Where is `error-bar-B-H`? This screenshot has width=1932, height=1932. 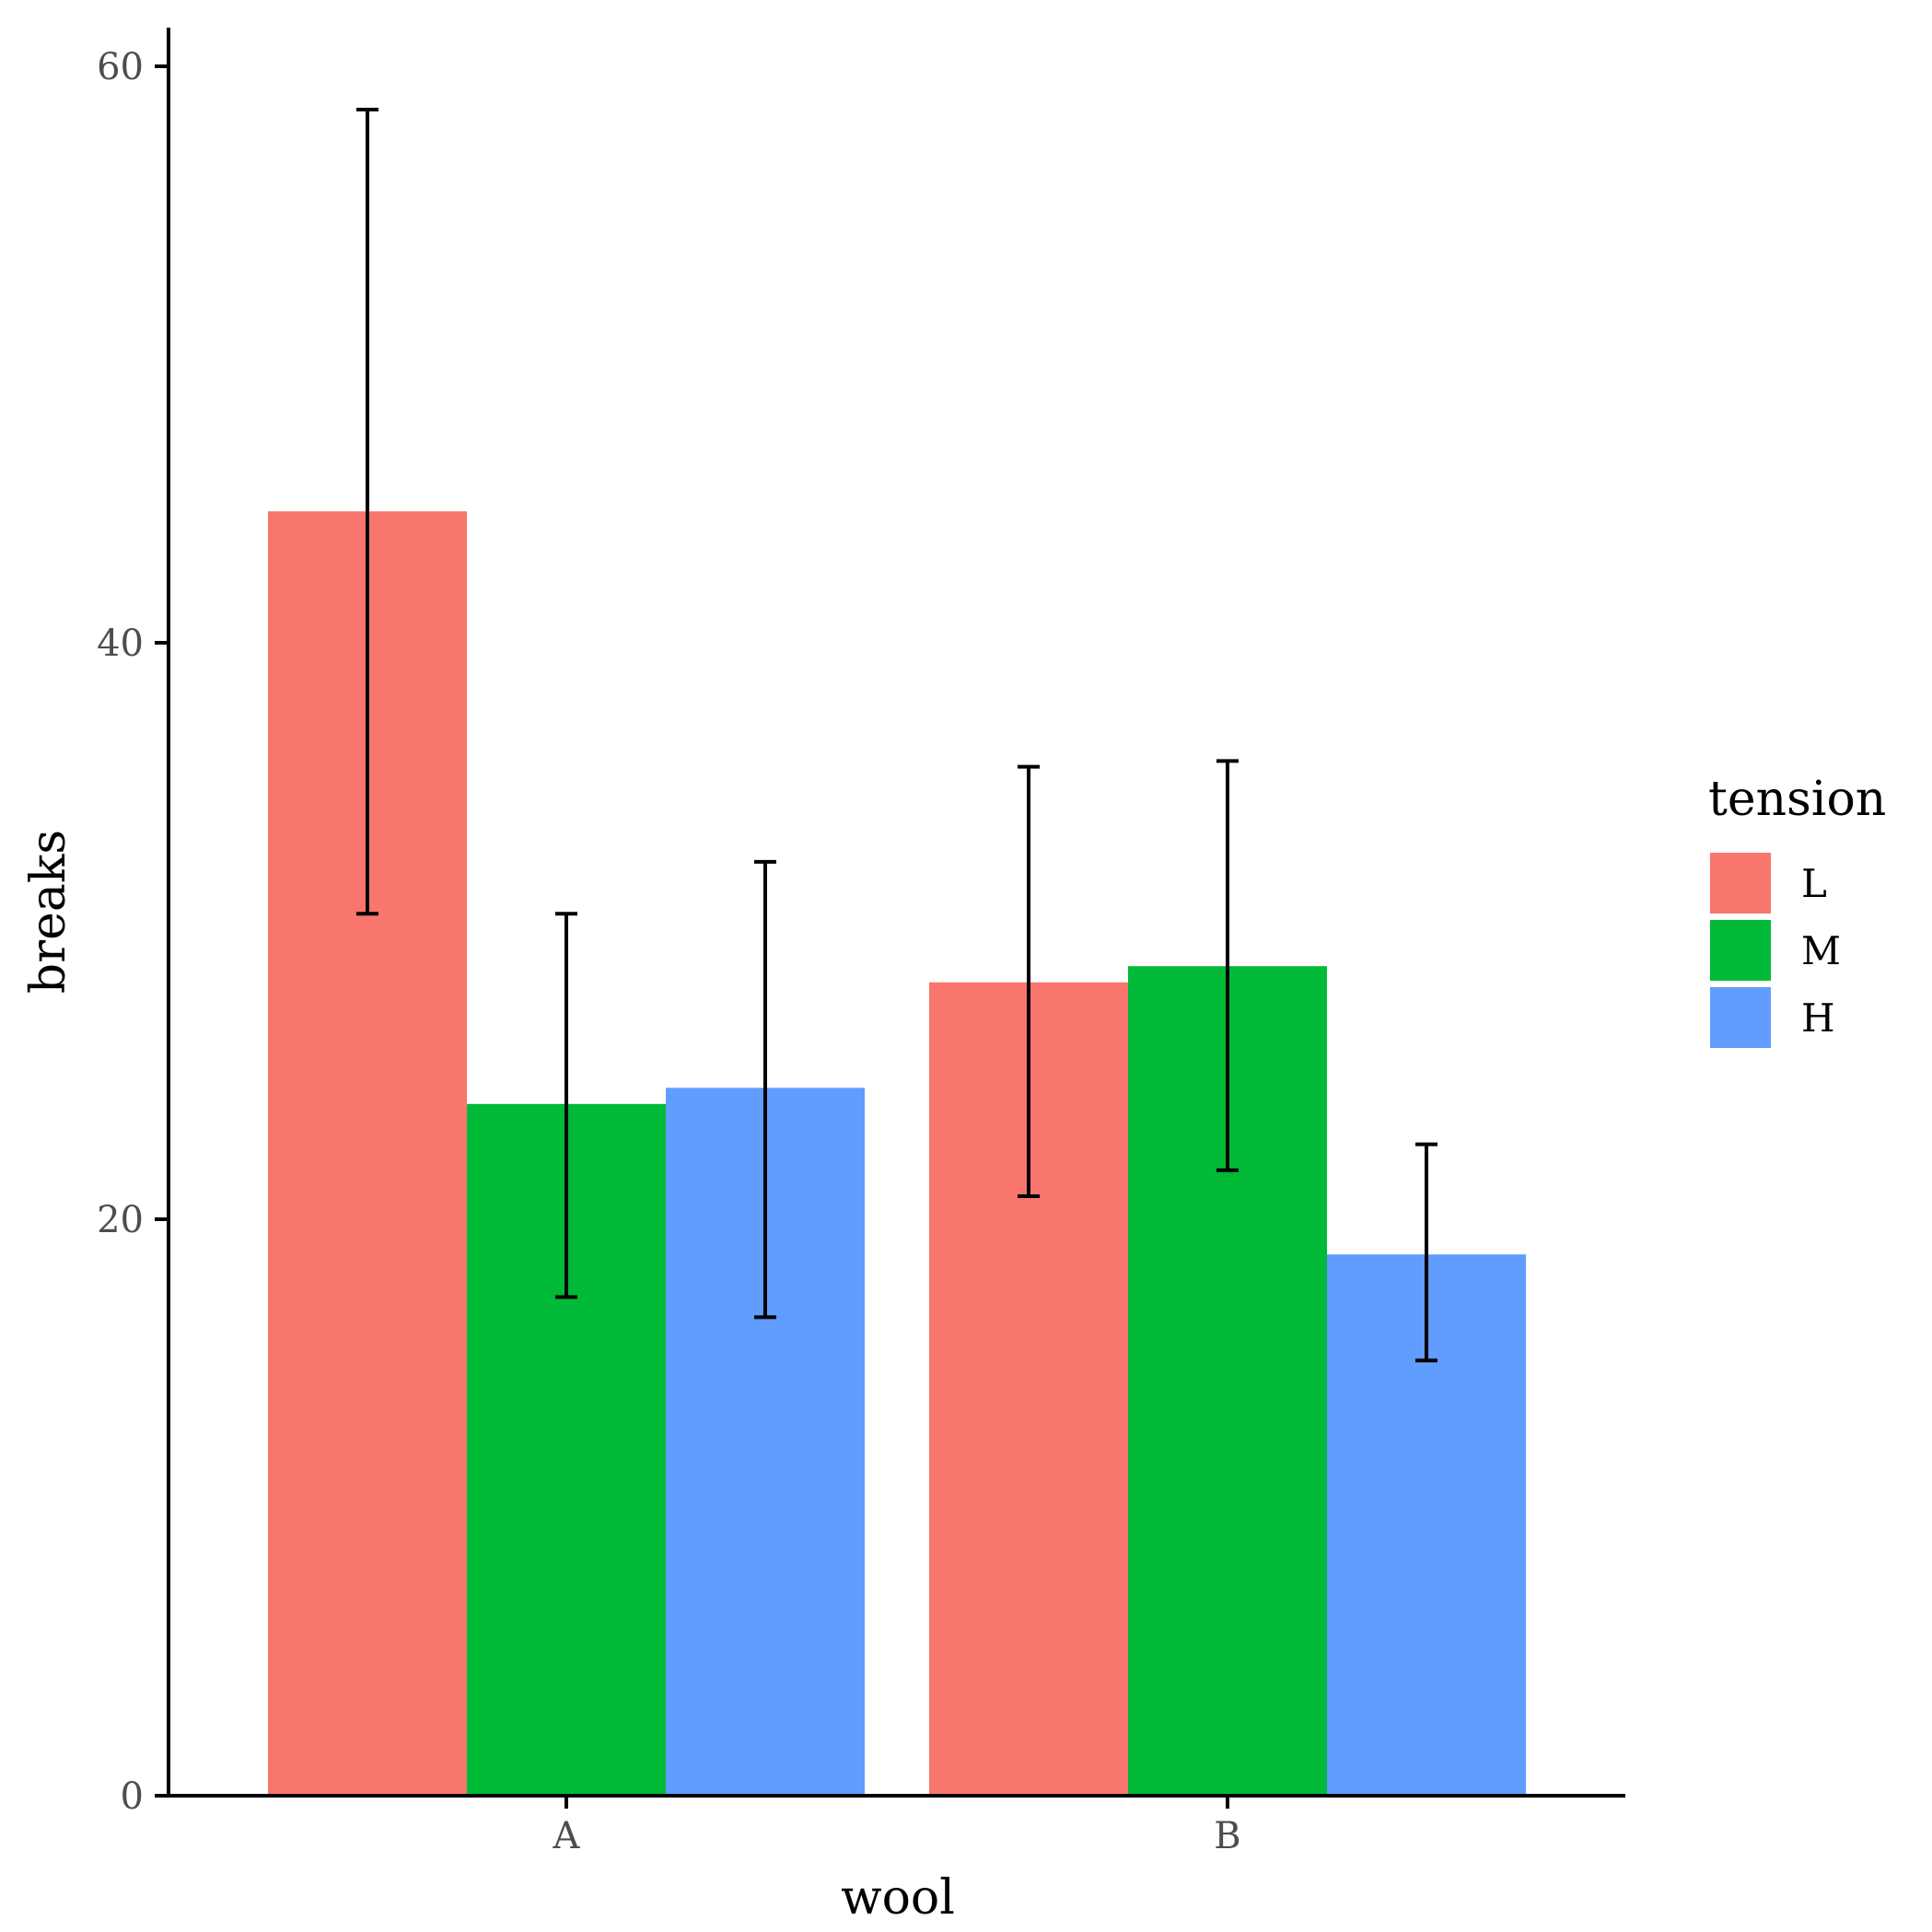 error-bar-B-H is located at coordinates (1426, 1252).